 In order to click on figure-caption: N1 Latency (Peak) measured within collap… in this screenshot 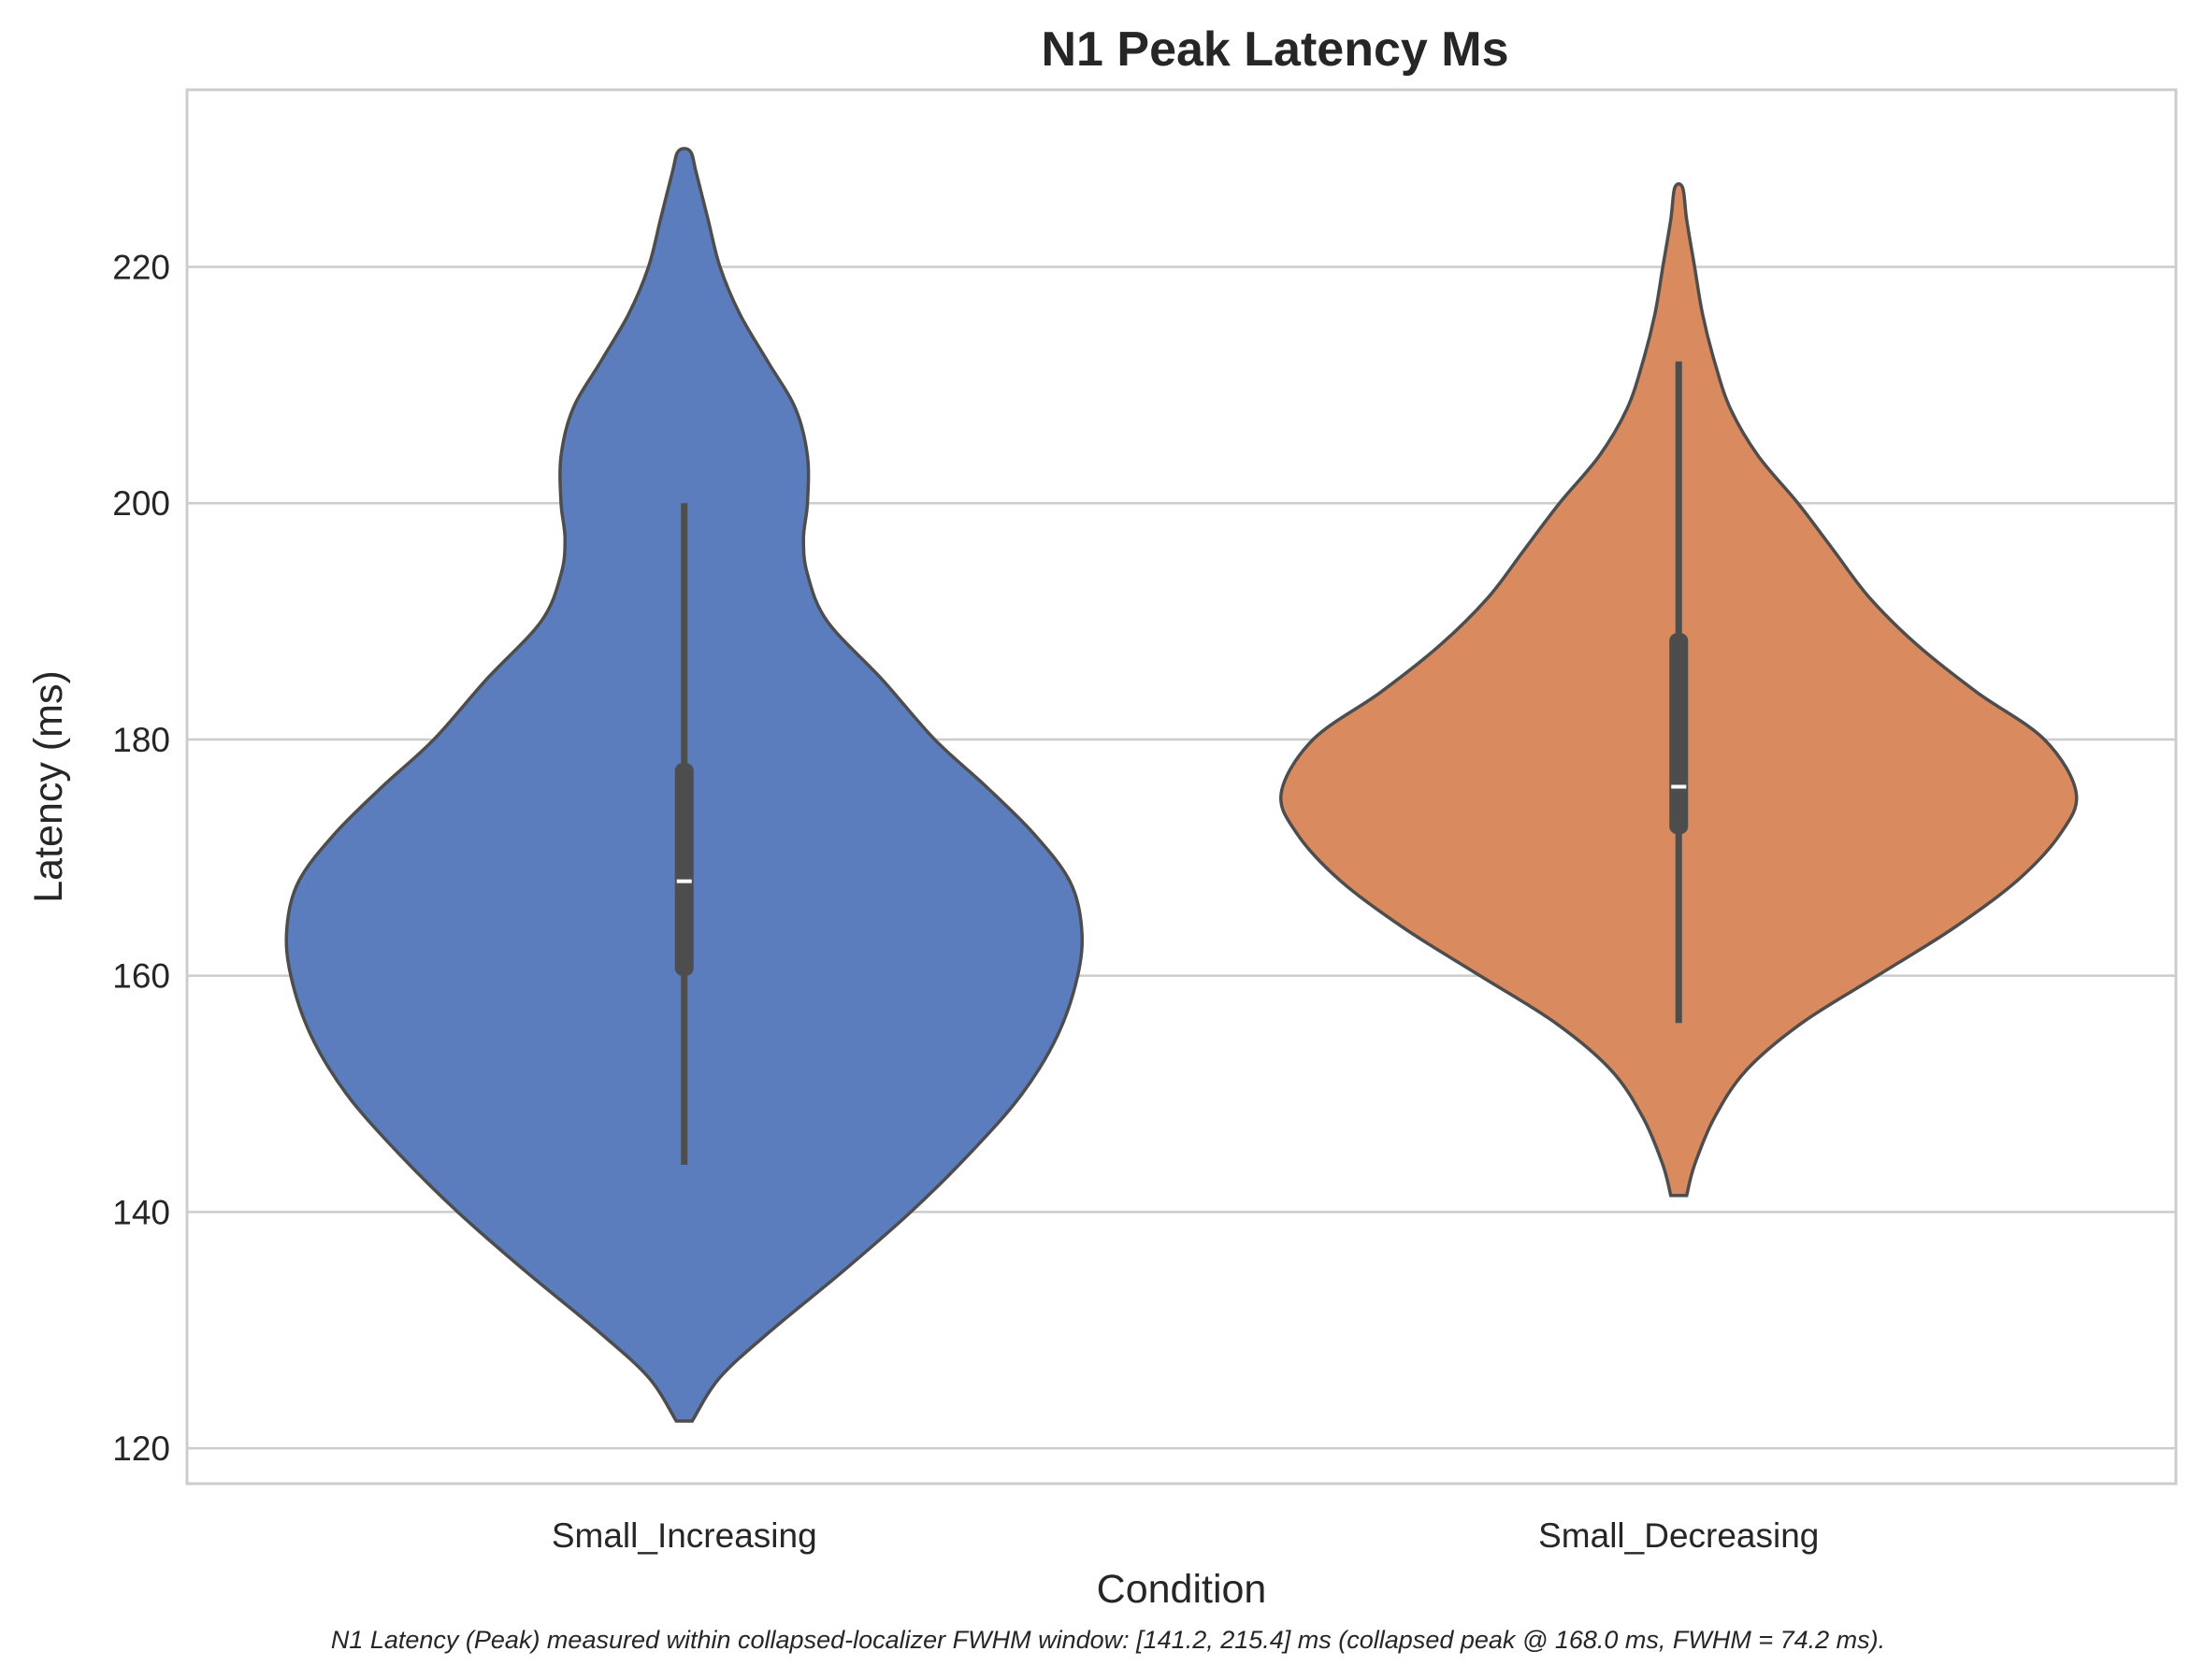, I will do `click(1108, 1640)`.